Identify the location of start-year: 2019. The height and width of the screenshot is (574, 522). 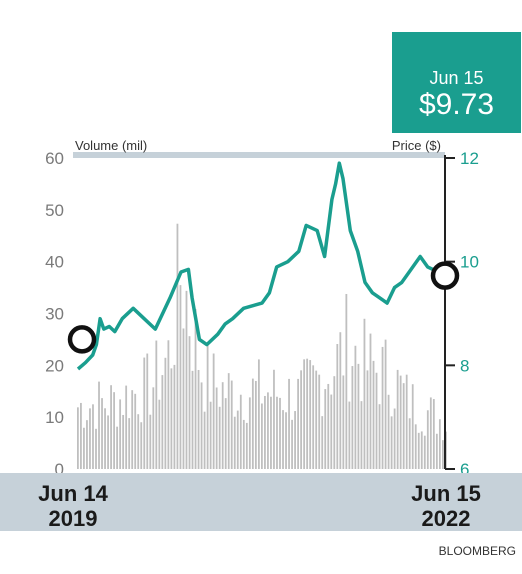
(73, 518).